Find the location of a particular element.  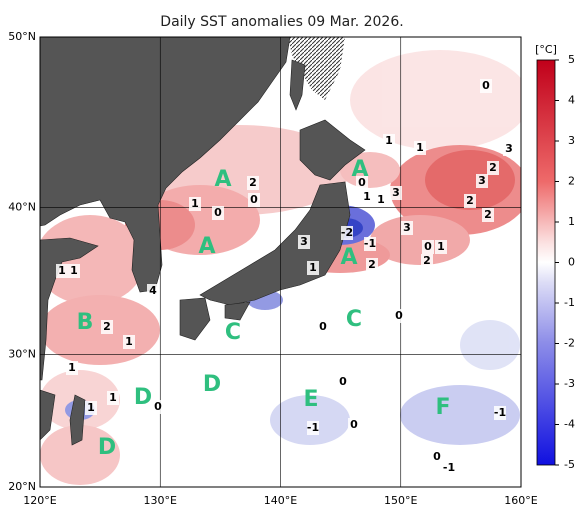

colorbar-tick-label: -4 is located at coordinates (569, 424).